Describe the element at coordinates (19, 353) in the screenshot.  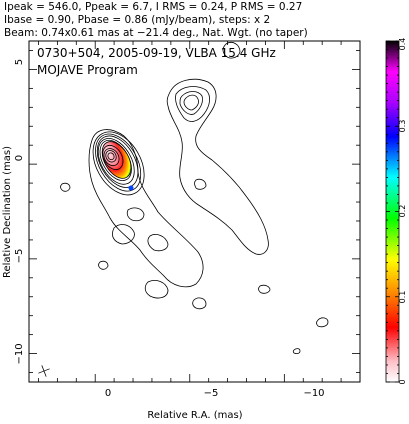
I see `y-tick-label-m10: −10` at that location.